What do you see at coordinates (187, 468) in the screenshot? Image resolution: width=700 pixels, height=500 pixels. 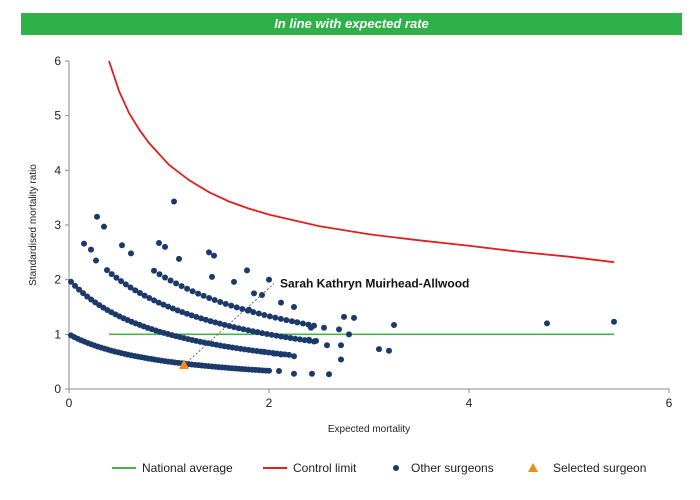 I see `legend-national-average-label: National average` at bounding box center [187, 468].